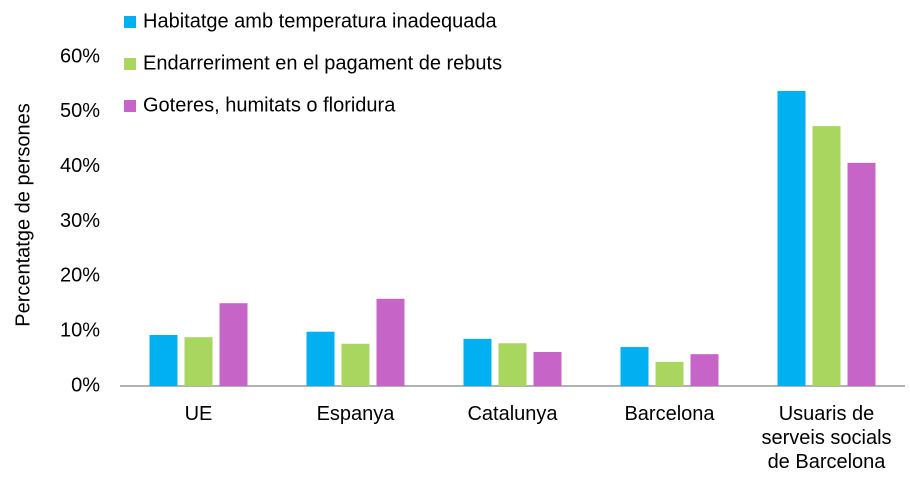 The height and width of the screenshot is (480, 910). What do you see at coordinates (355, 414) in the screenshot?
I see `x-tick-label: Espanya` at bounding box center [355, 414].